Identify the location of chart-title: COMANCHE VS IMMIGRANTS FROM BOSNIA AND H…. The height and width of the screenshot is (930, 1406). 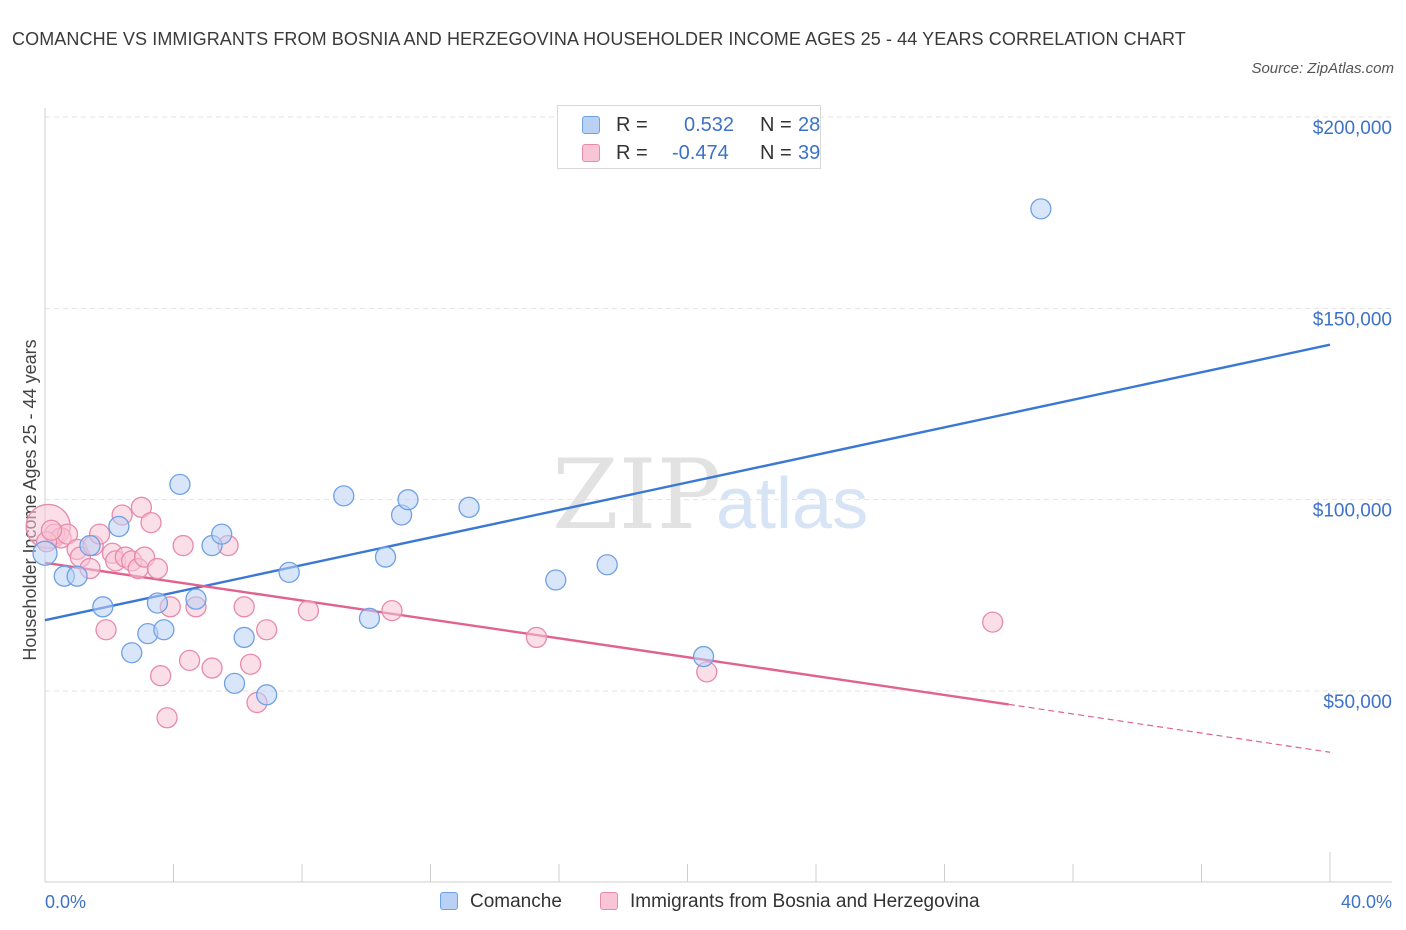
(599, 39).